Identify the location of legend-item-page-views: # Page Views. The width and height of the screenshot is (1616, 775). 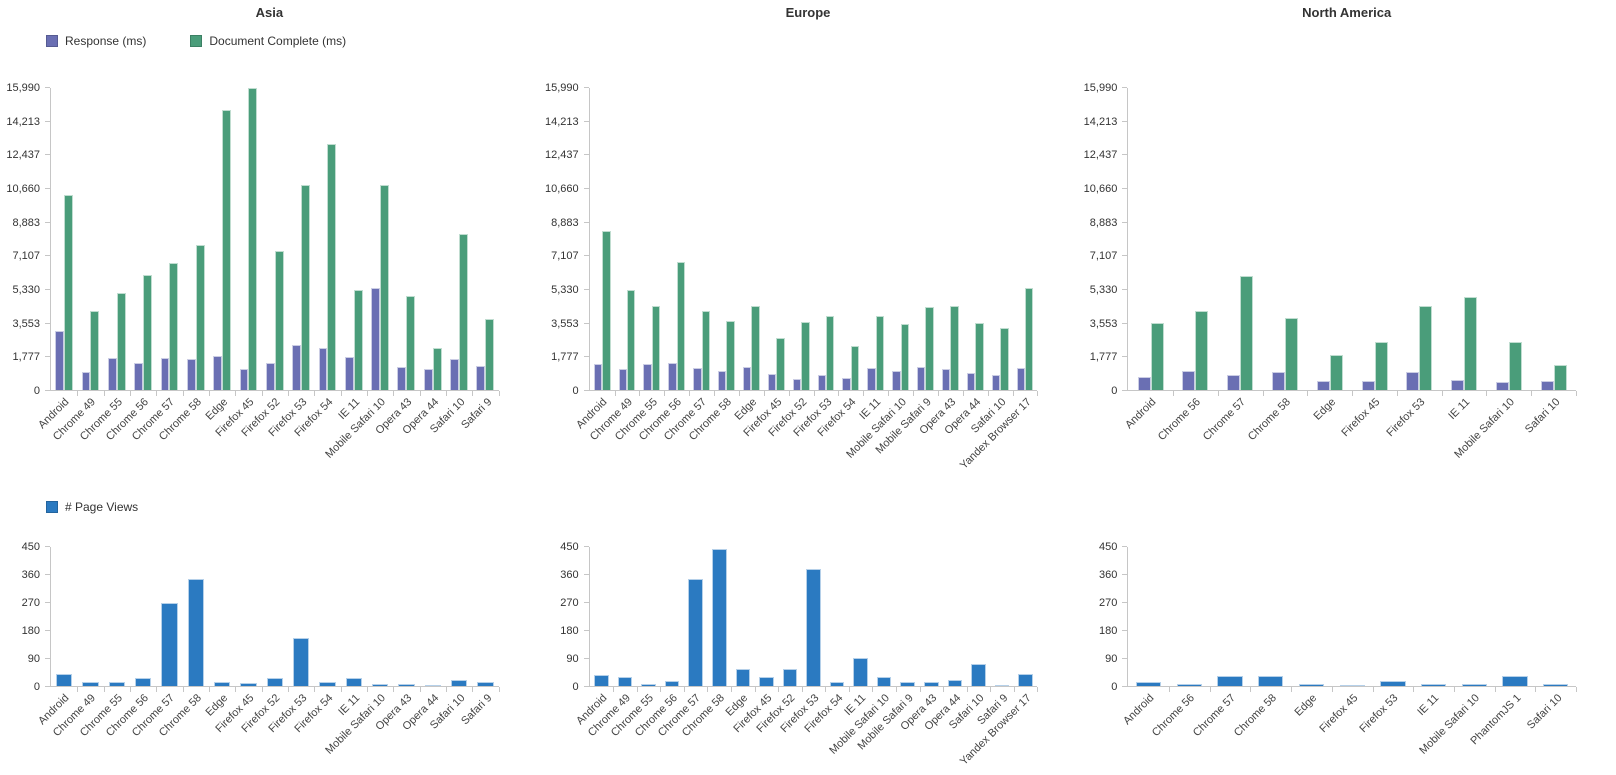
(92, 507).